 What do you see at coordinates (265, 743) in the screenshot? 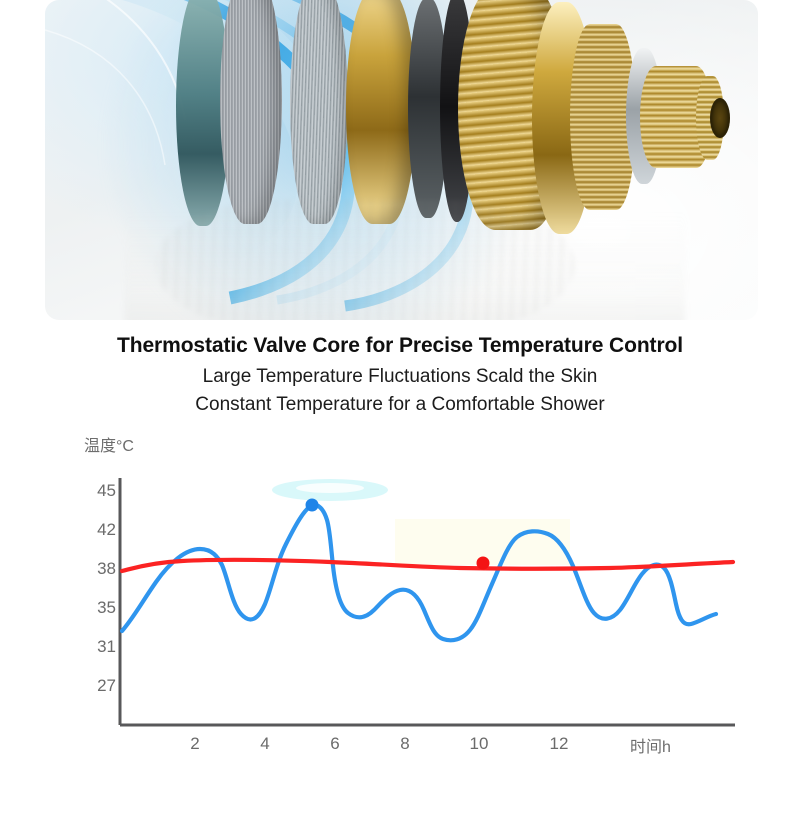
I see `x-tick-4: 4` at bounding box center [265, 743].